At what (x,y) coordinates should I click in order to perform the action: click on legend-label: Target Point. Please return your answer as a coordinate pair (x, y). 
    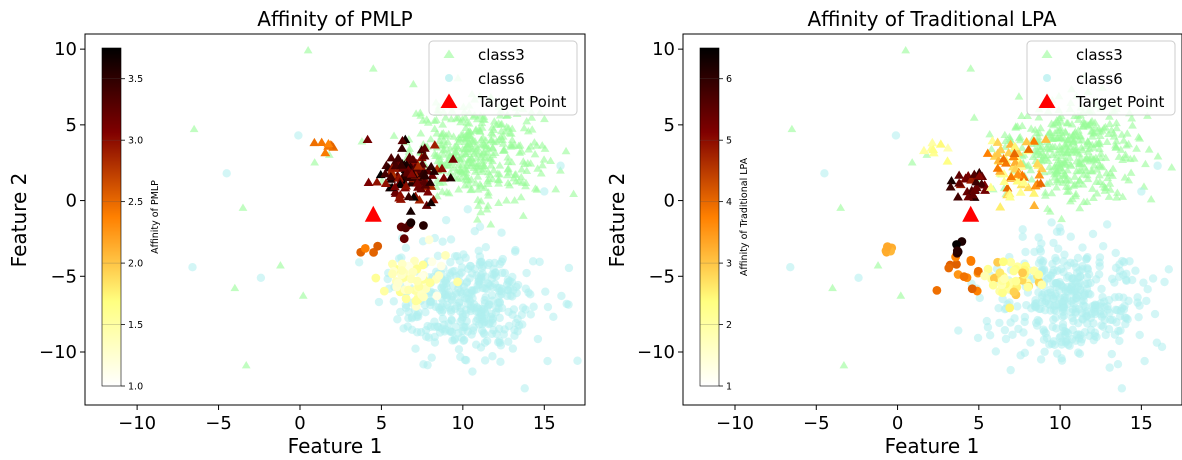
    Looking at the image, I should click on (522, 102).